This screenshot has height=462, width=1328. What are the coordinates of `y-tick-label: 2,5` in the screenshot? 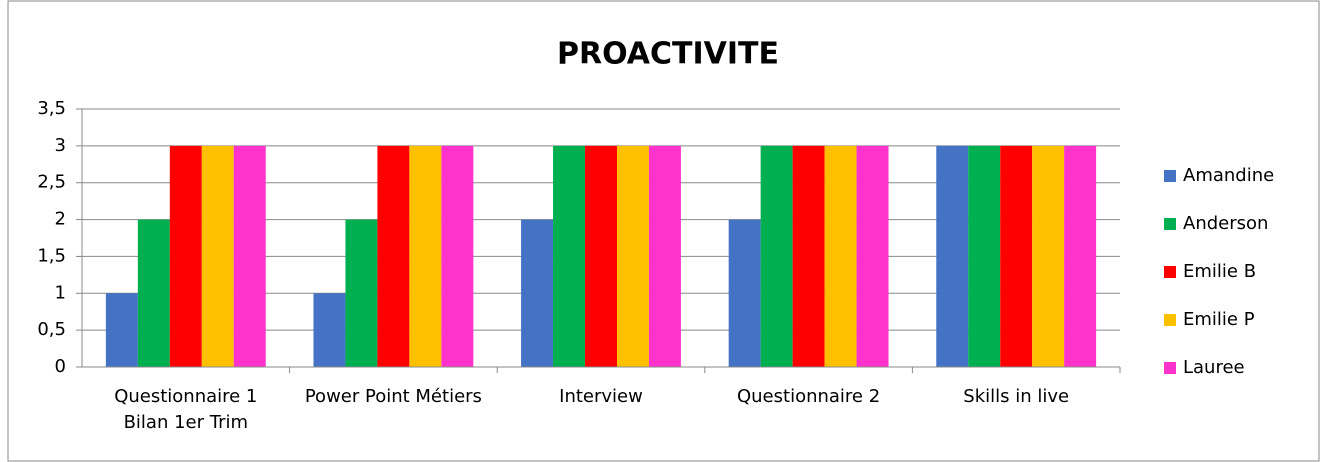 It's located at (51, 182).